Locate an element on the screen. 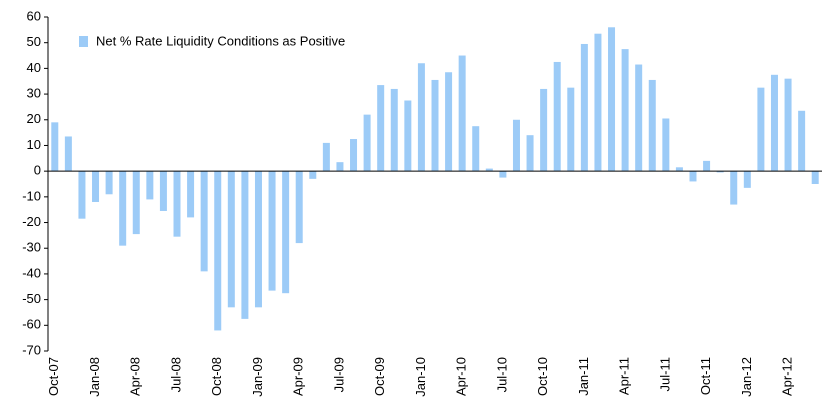 Image resolution: width=827 pixels, height=407 pixels. y-tick-label: 60 is located at coordinates (34, 15).